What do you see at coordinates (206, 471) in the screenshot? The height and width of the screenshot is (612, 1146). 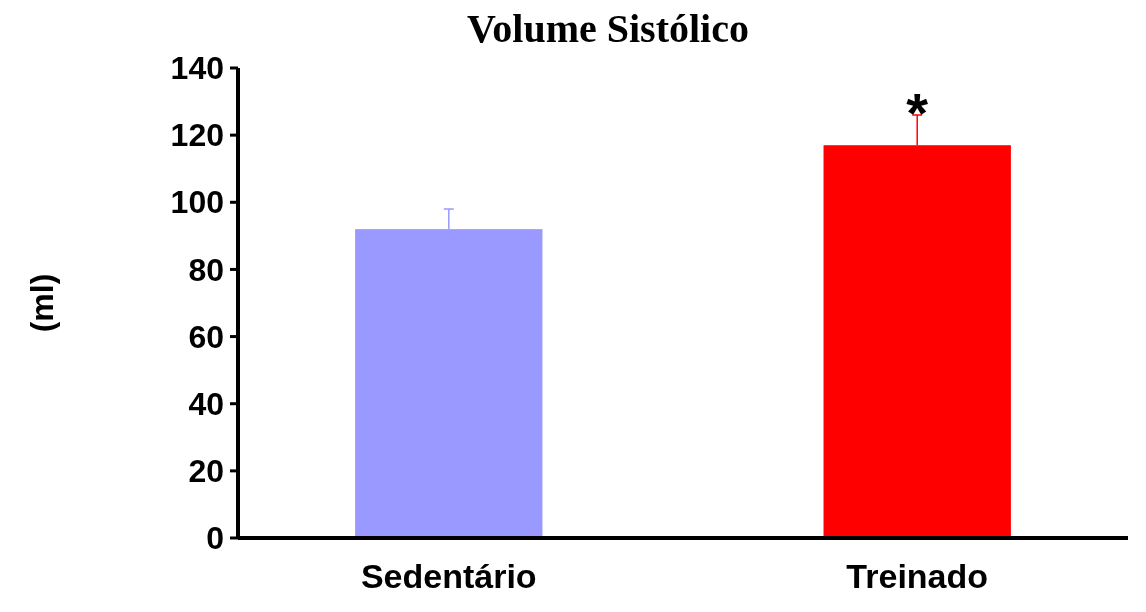 I see `y-tick-label: 20` at bounding box center [206, 471].